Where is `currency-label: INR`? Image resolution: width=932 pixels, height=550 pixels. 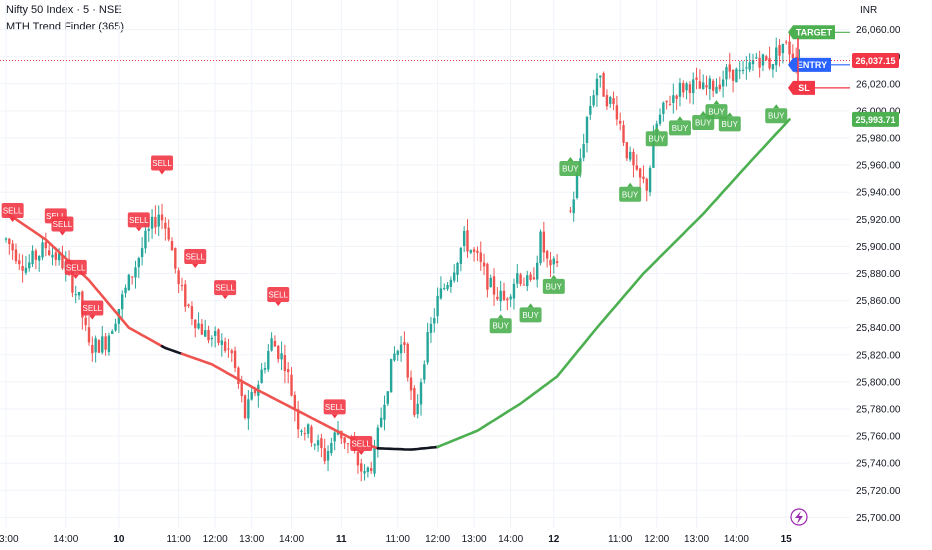 currency-label: INR is located at coordinates (868, 10).